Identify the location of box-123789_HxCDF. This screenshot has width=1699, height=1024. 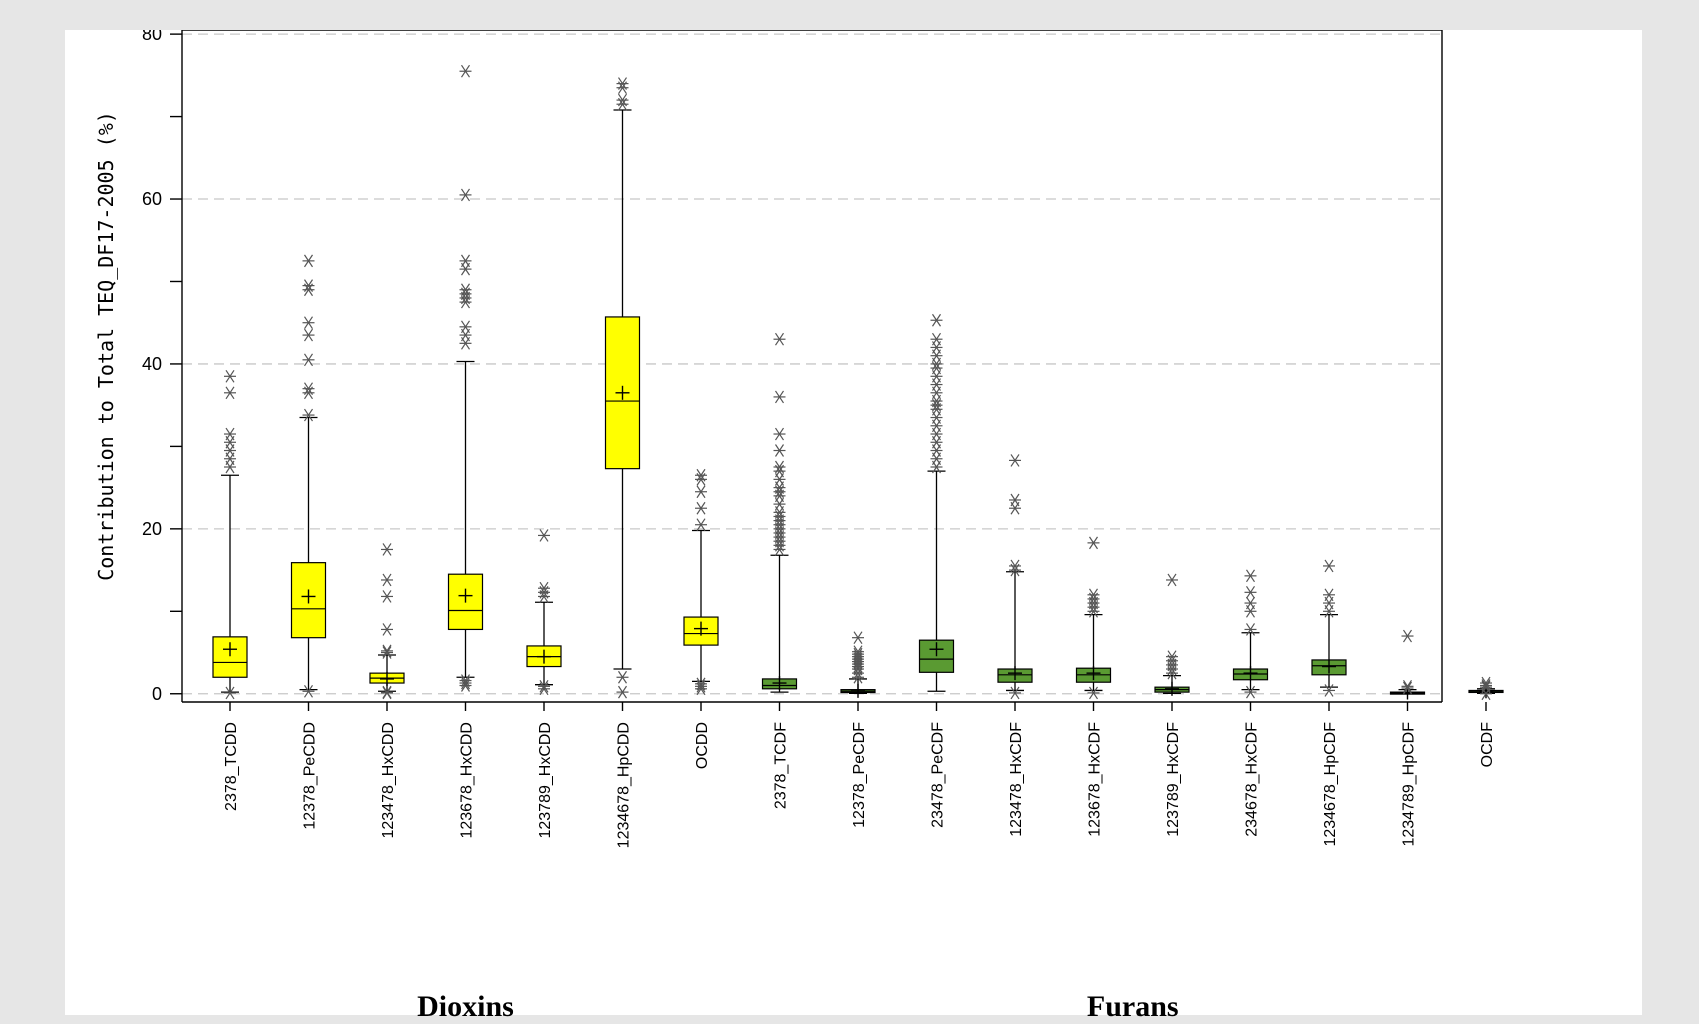
(1172, 634).